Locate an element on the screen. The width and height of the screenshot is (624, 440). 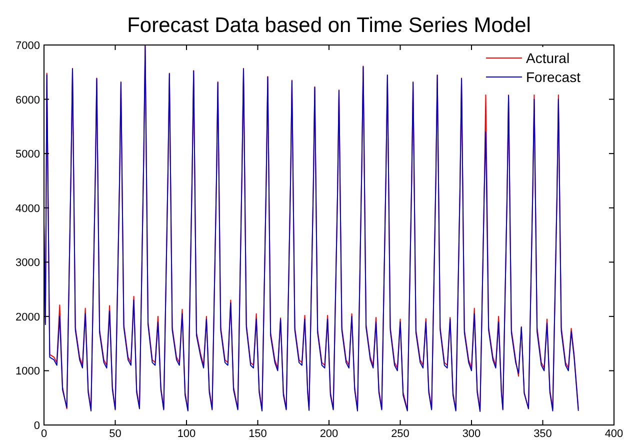
y-tick-label: 3000 is located at coordinates (28, 263).